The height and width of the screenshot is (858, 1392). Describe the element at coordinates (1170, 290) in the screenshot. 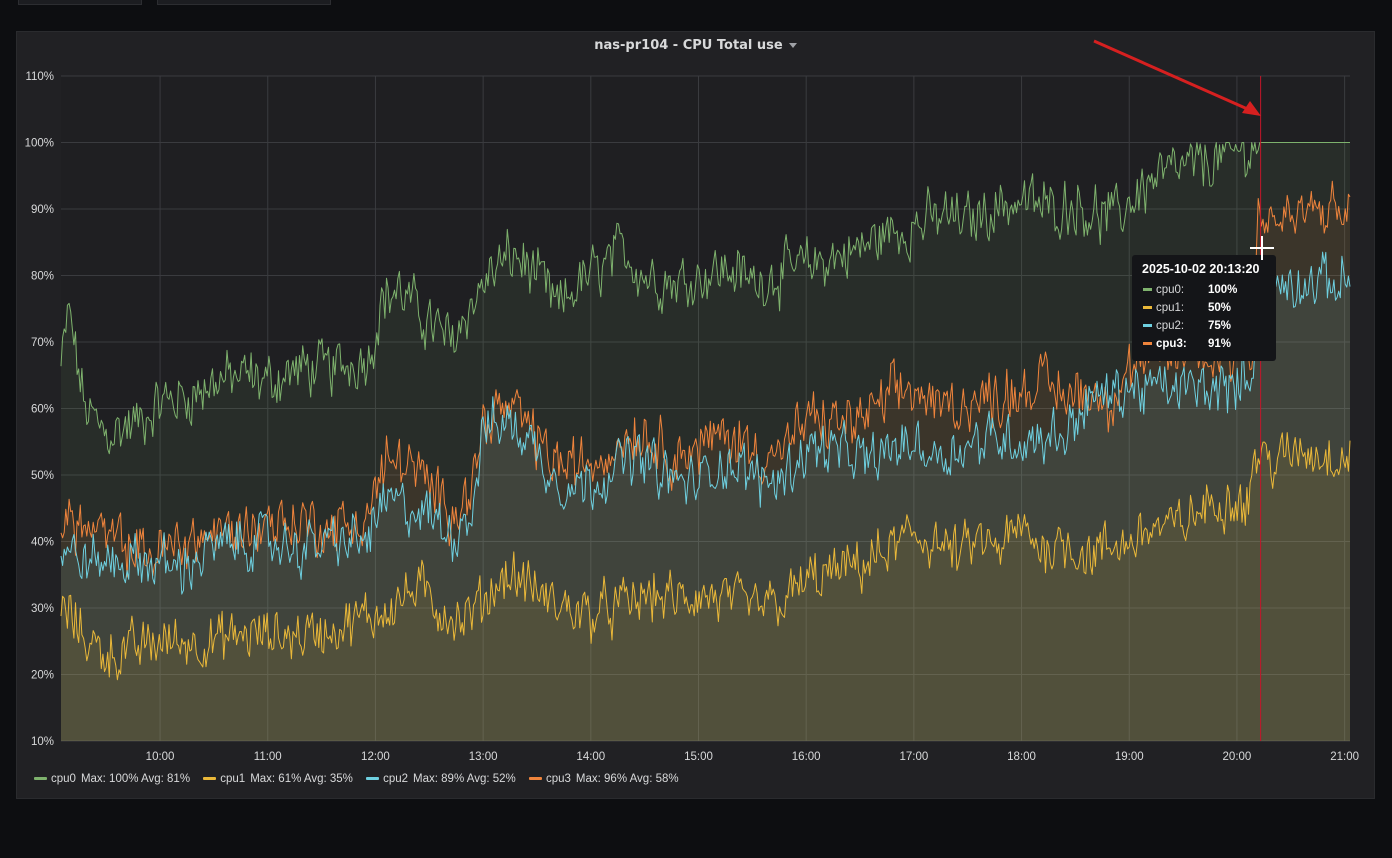

I see `tooltip-label: cpu0:` at that location.